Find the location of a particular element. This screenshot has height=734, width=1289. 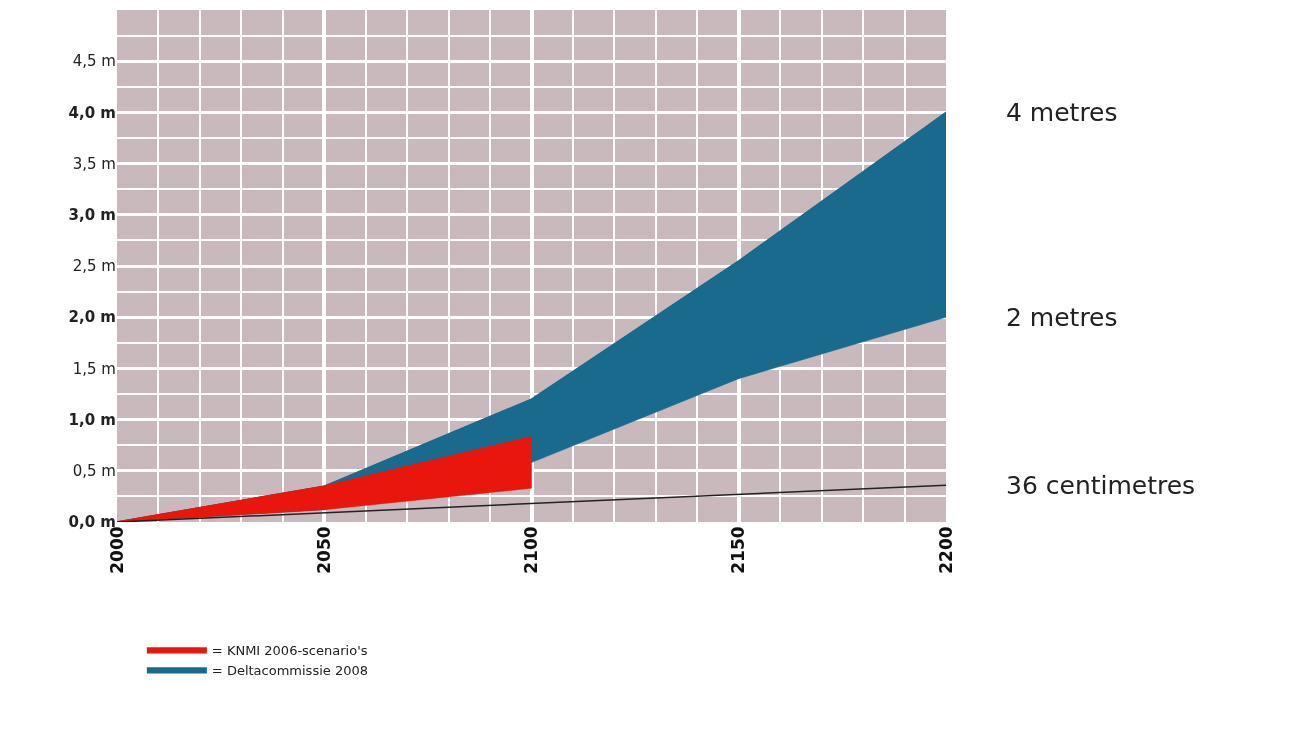

text: 2 metres is located at coordinates (1062, 317).